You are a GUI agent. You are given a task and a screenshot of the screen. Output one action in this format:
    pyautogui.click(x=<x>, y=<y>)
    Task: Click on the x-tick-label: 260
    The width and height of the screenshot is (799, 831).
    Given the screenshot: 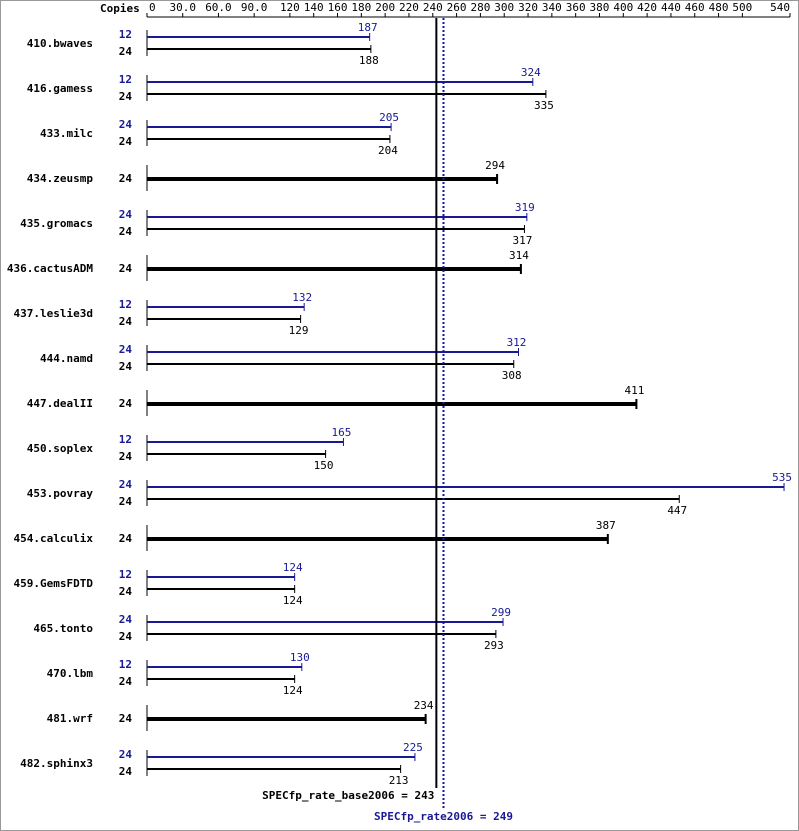 What is the action you would take?
    pyautogui.click(x=457, y=7)
    